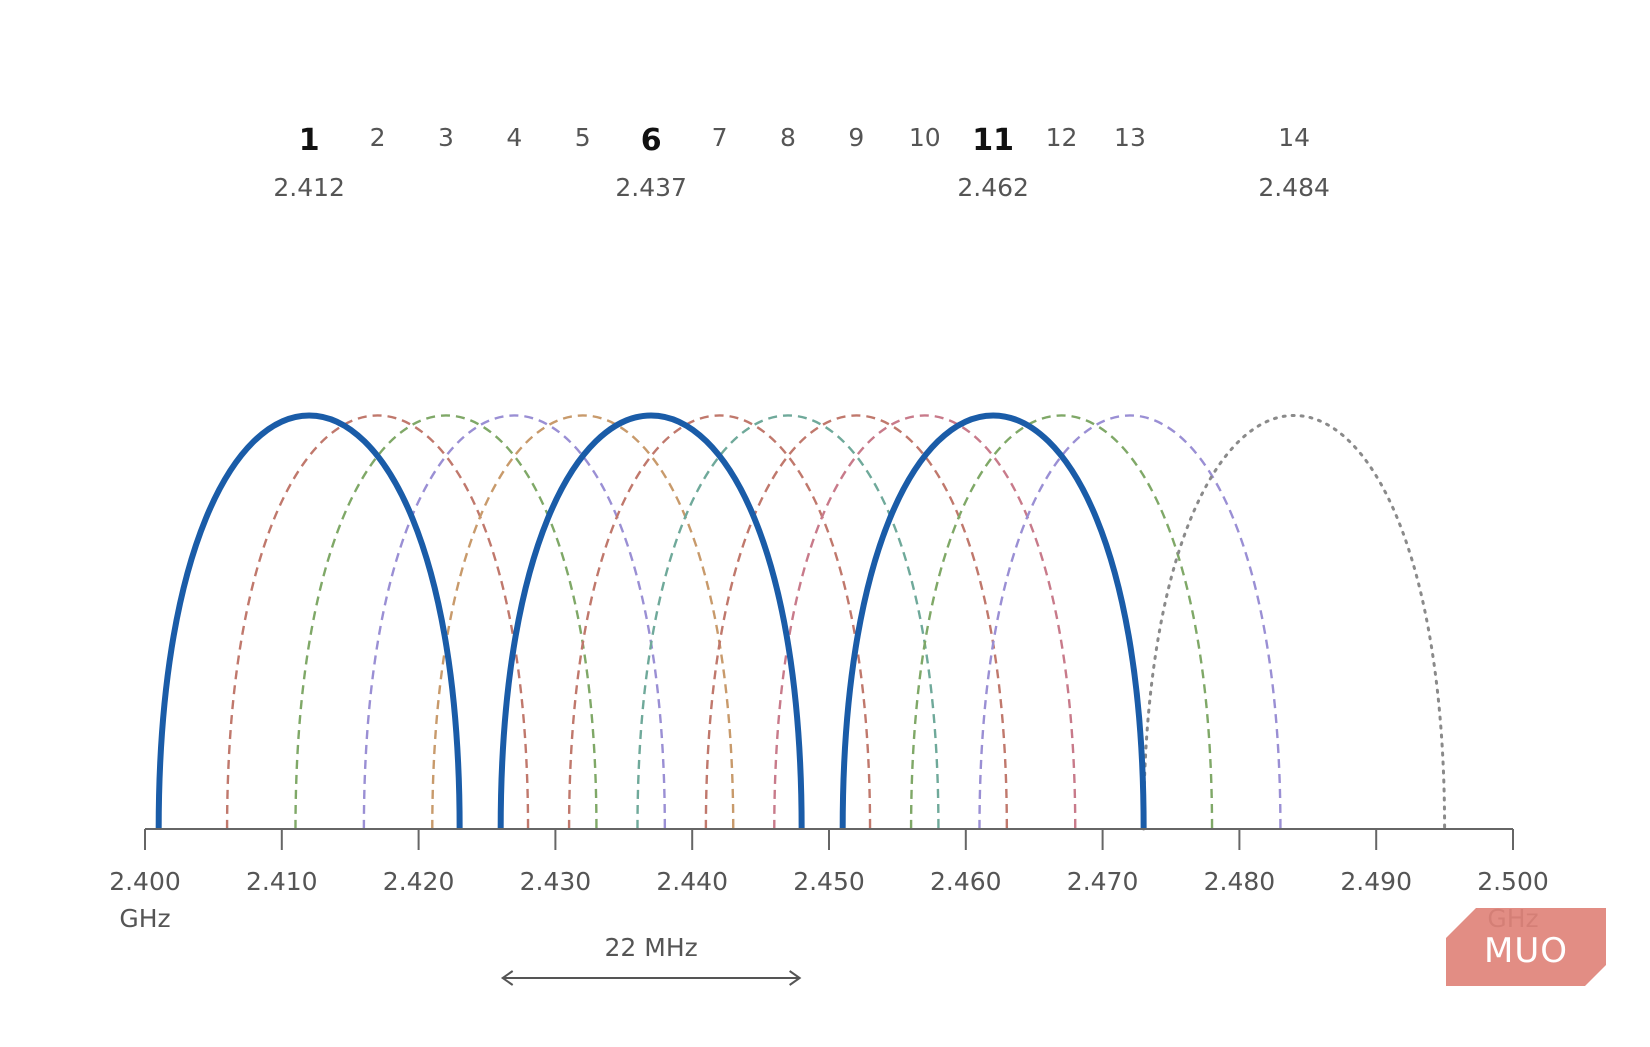 Image resolution: width=1650 pixels, height=1047 pixels. What do you see at coordinates (1376, 881) in the screenshot?
I see `axis-tick-label: 2.490` at bounding box center [1376, 881].